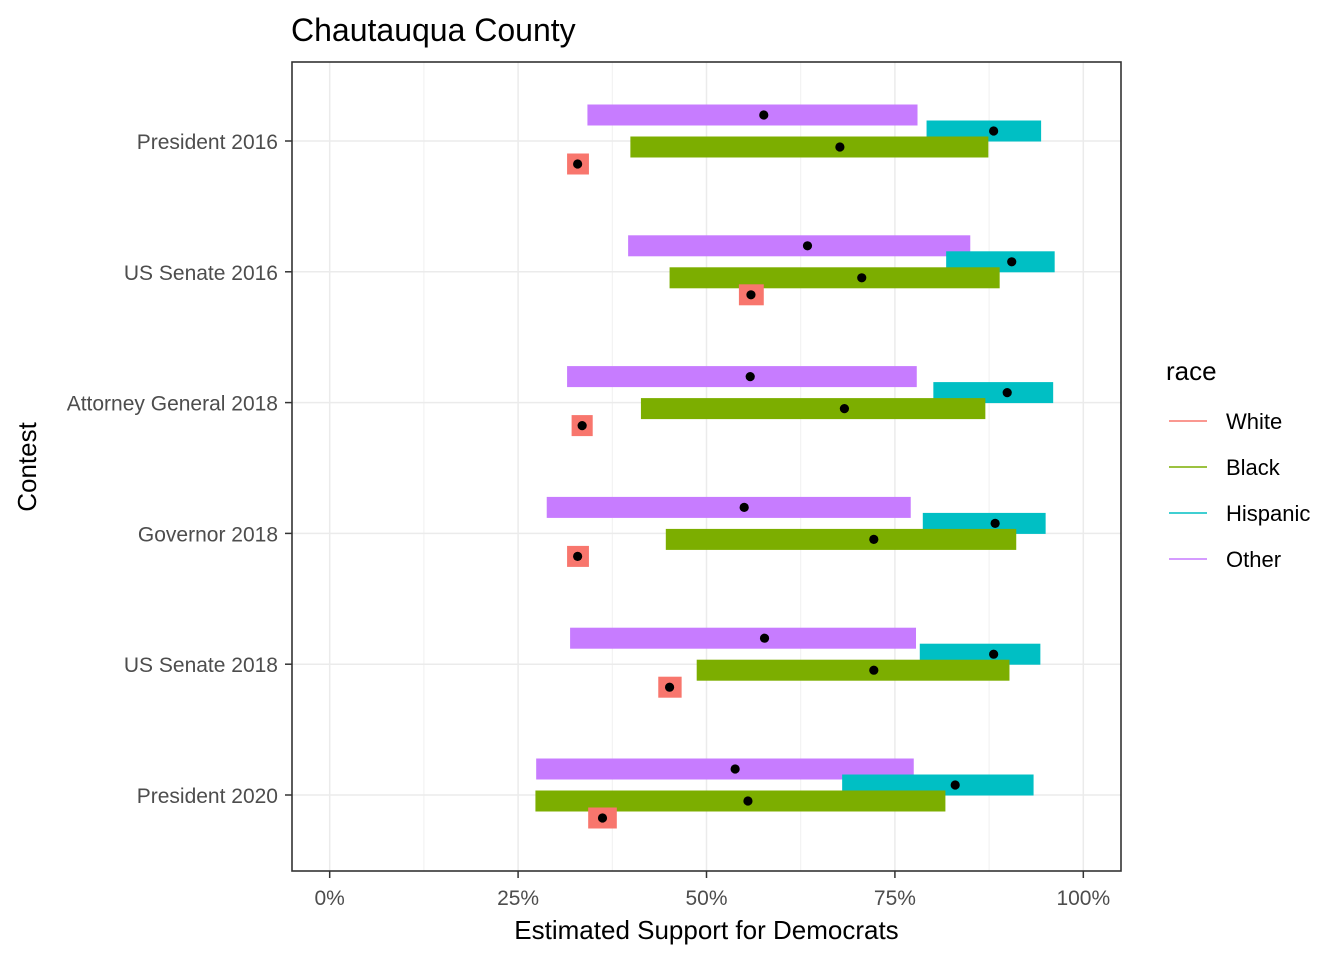 The image size is (1344, 965). Describe the element at coordinates (433, 30) in the screenshot. I see `chart-title: Chautauqua County` at that location.